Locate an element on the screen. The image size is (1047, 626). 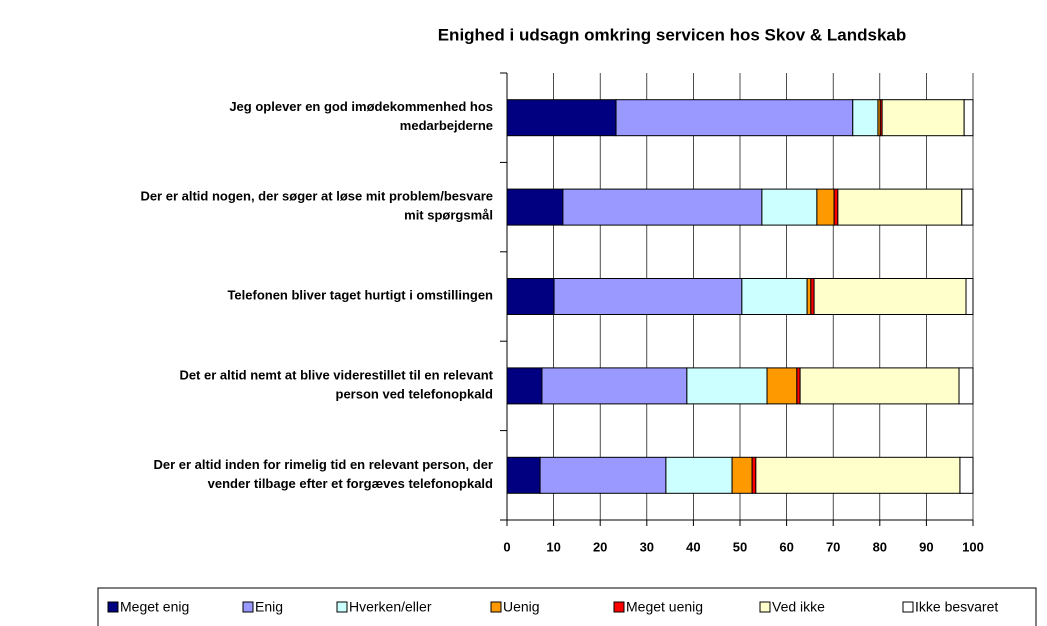
x-tick-label: 20 is located at coordinates (600, 546).